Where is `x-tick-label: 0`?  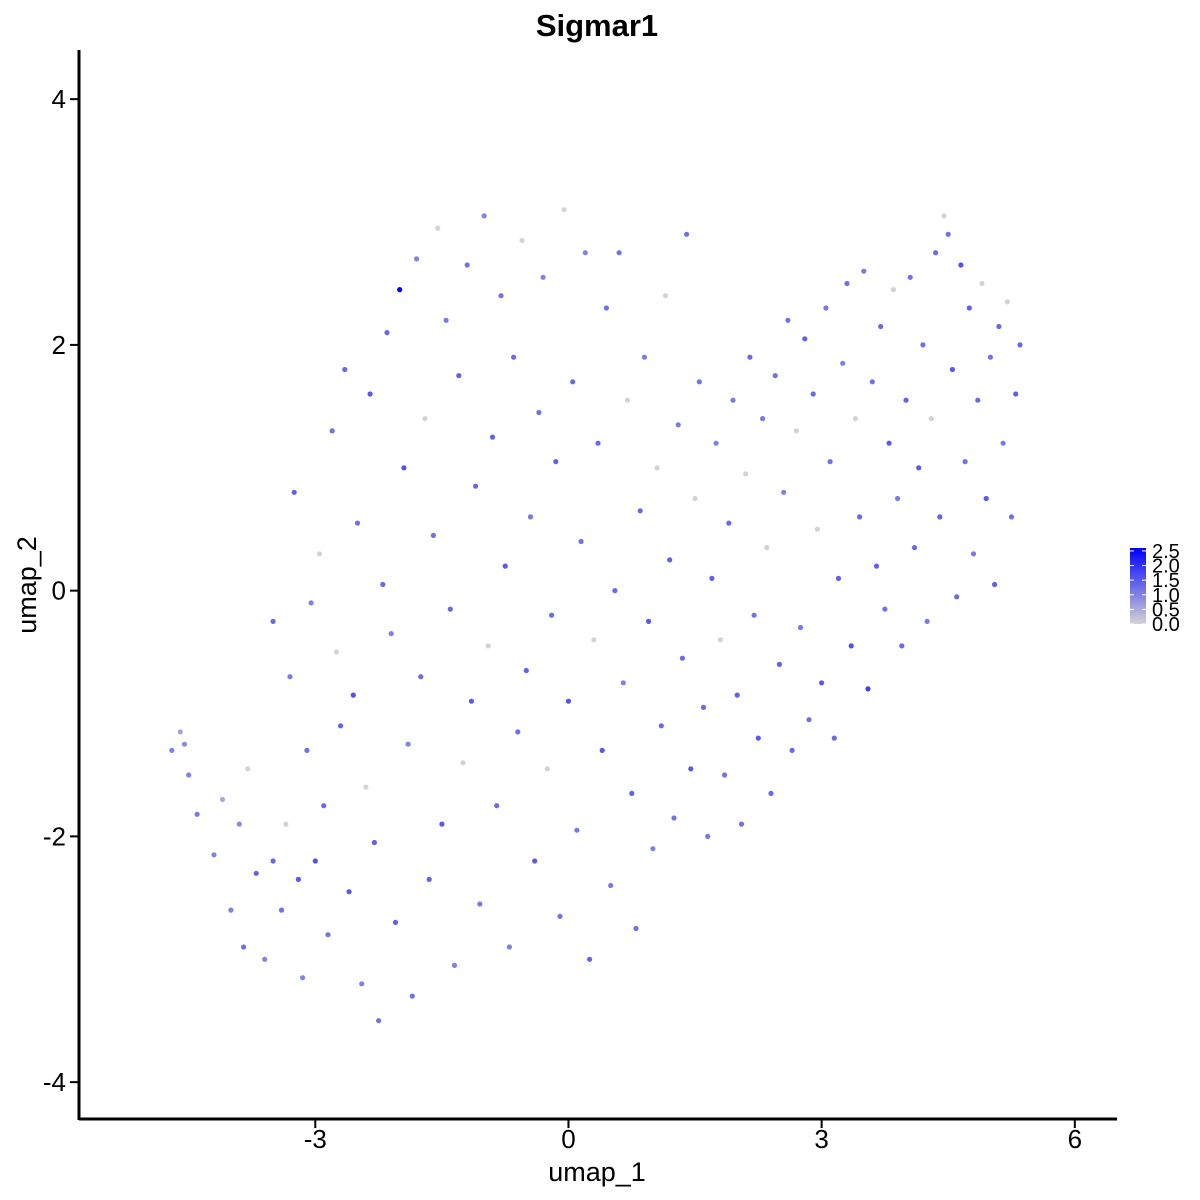
x-tick-label: 0 is located at coordinates (568, 1139).